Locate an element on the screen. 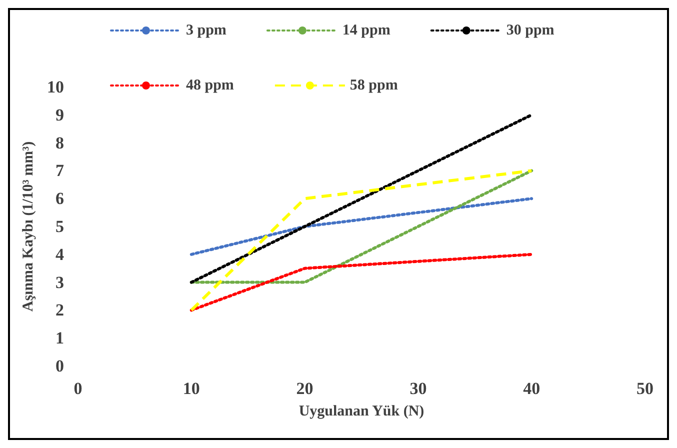  y-tick-label: 9 is located at coordinates (60, 114).